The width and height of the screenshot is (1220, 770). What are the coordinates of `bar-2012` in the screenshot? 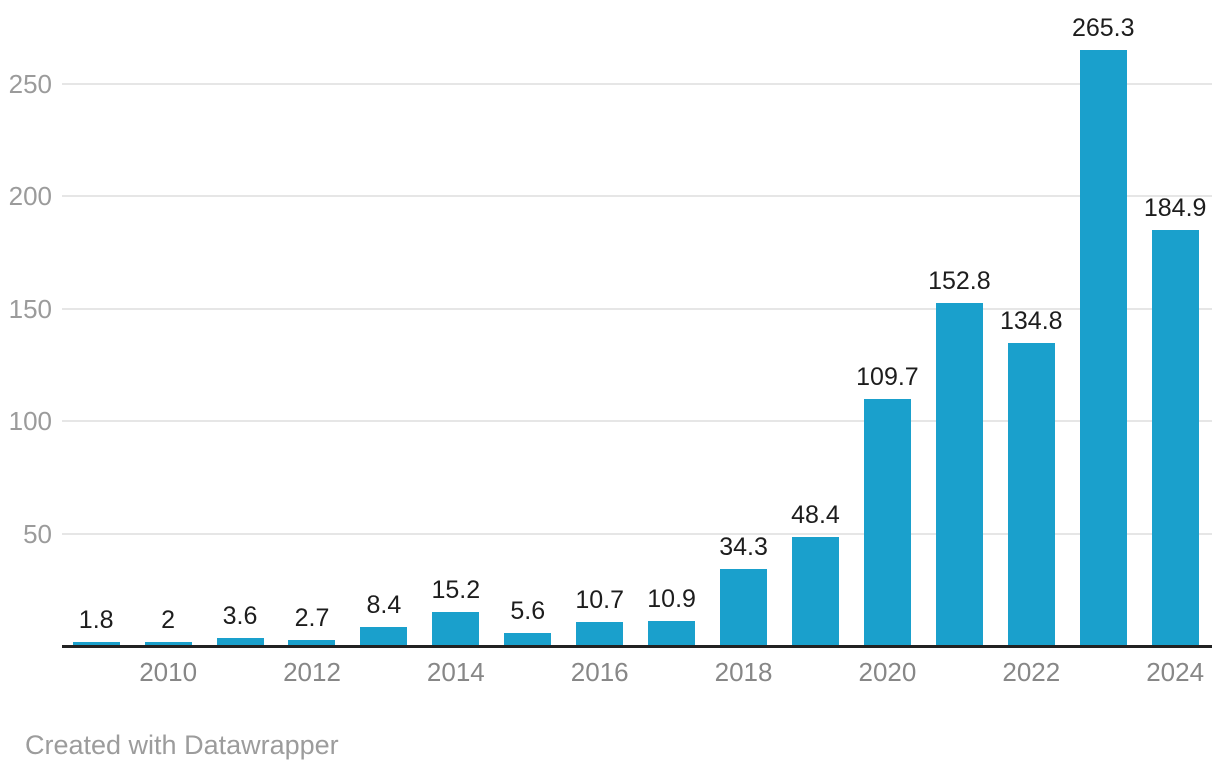 It's located at (312, 642).